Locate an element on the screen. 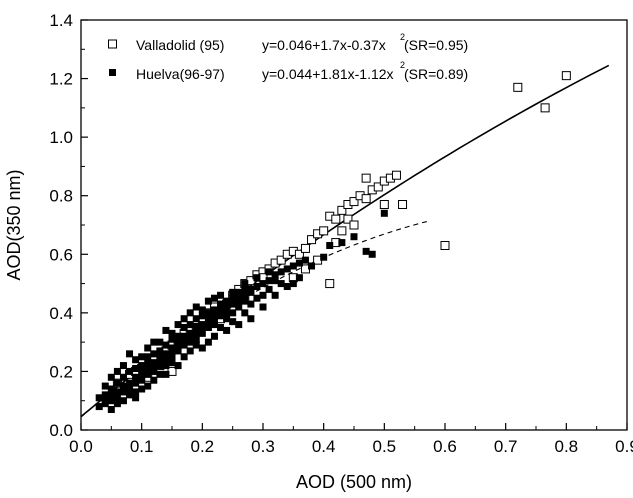 The width and height of the screenshot is (633, 498). x-tick-labels: 0.0 0.1 0.2 0.3 0.4 0.5 0.6 0.7 0.8 0.9 is located at coordinates (351, 446).